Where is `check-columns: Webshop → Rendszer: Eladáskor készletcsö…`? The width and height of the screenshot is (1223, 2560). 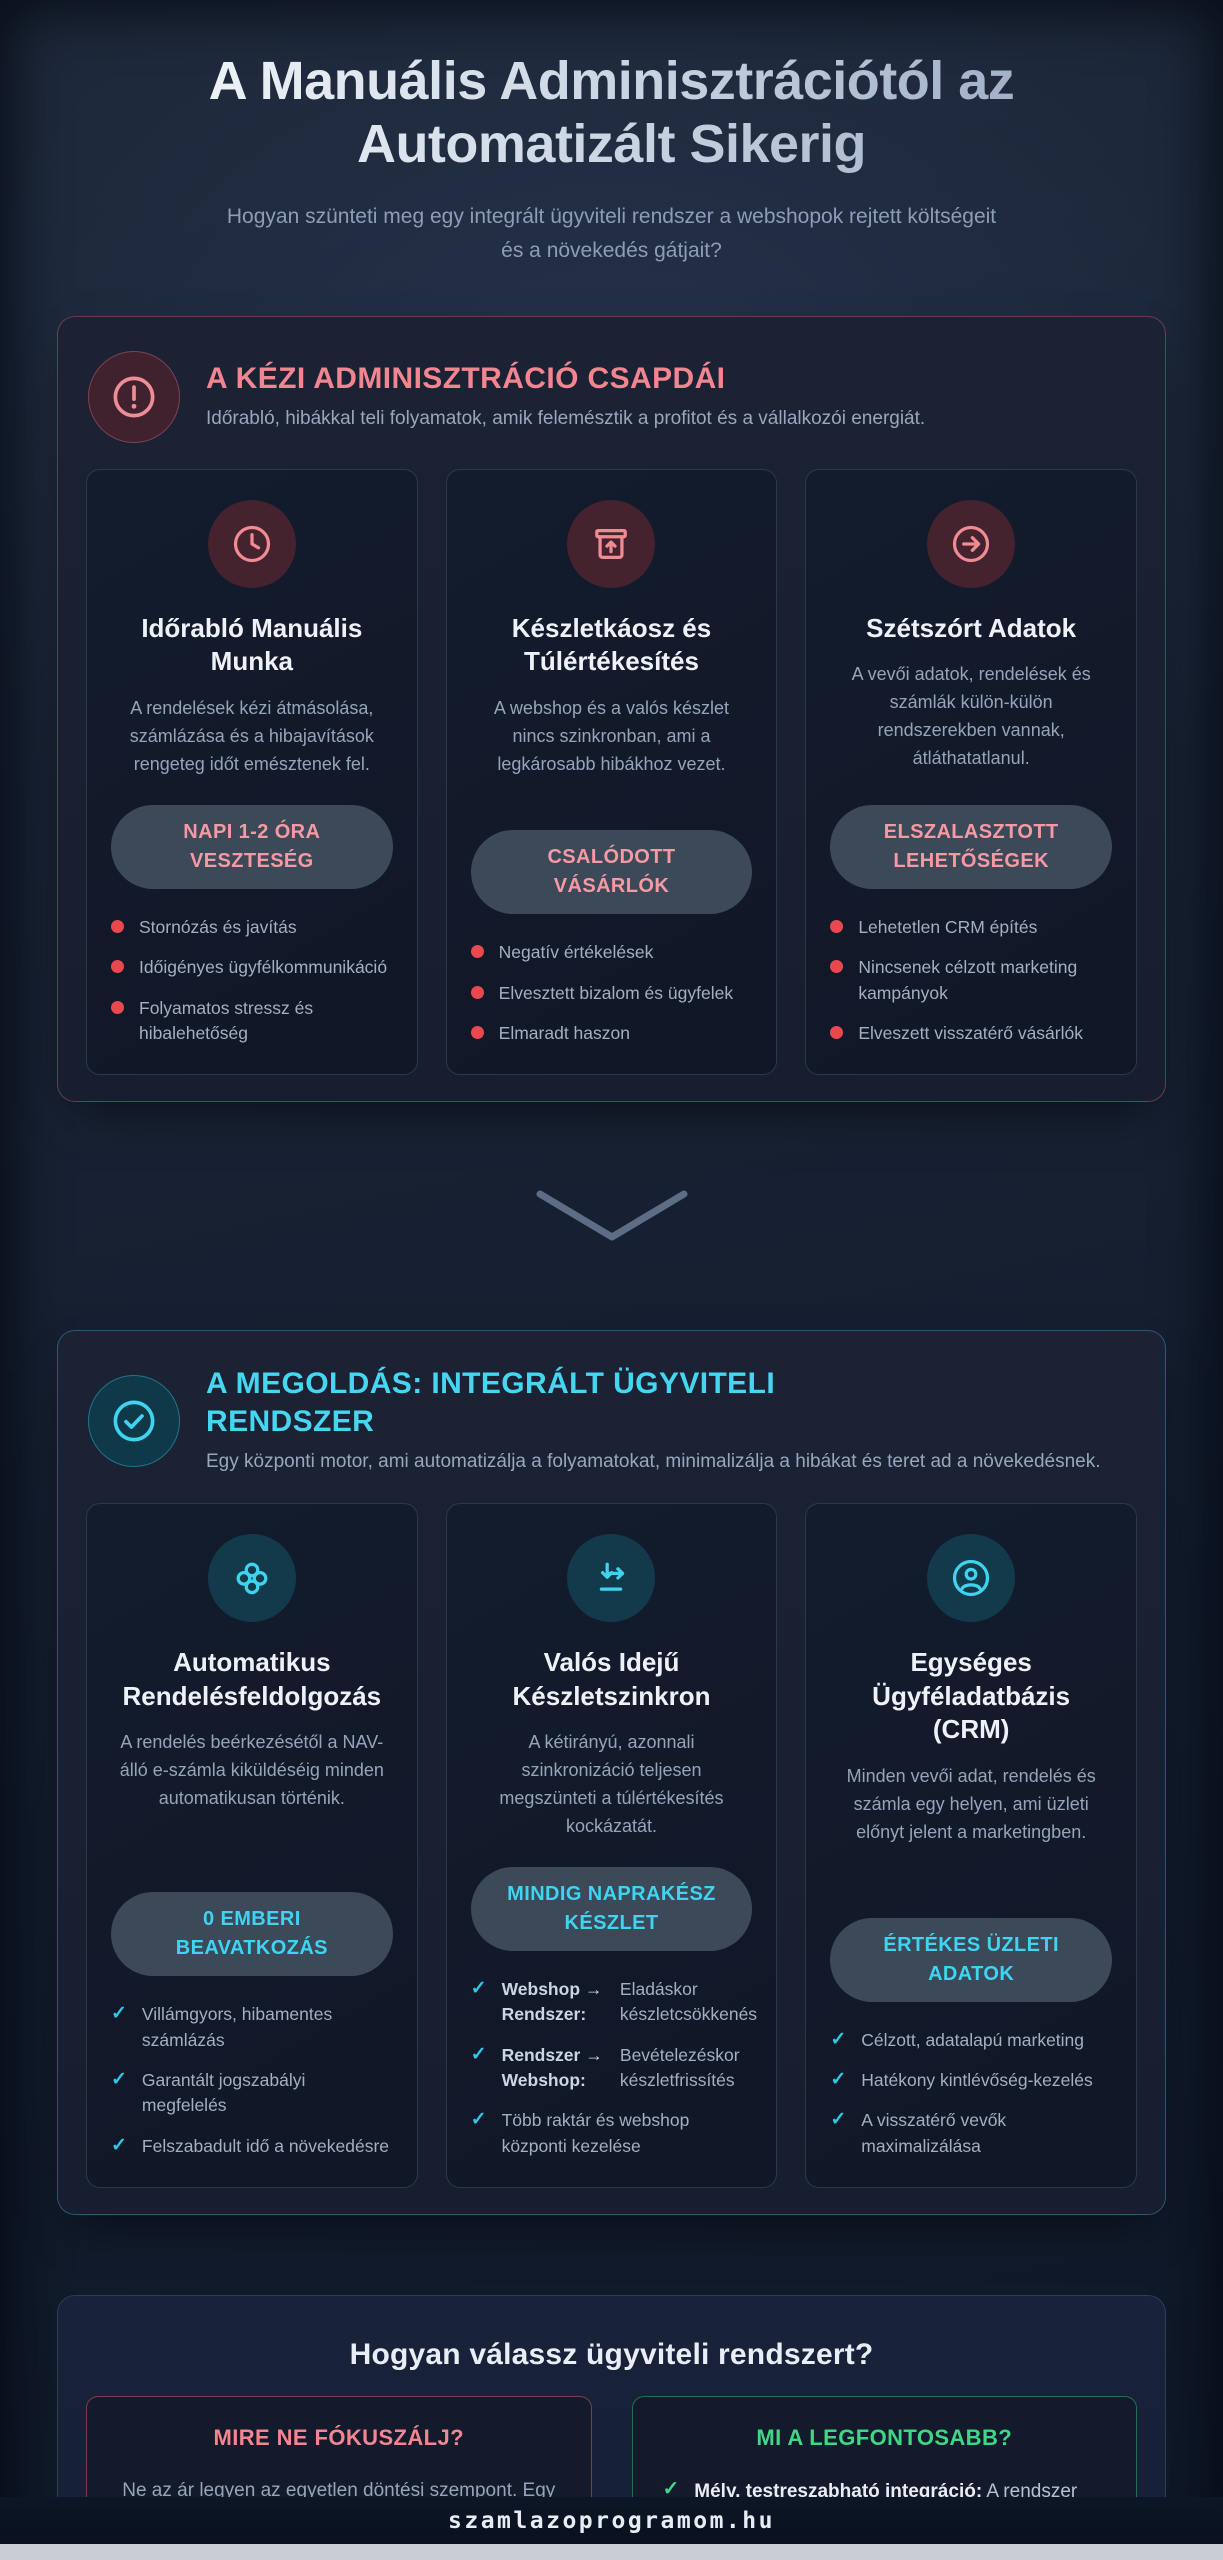
check-columns: Webshop → Rendszer: Eladáskor készletcsö… is located at coordinates (629, 2002).